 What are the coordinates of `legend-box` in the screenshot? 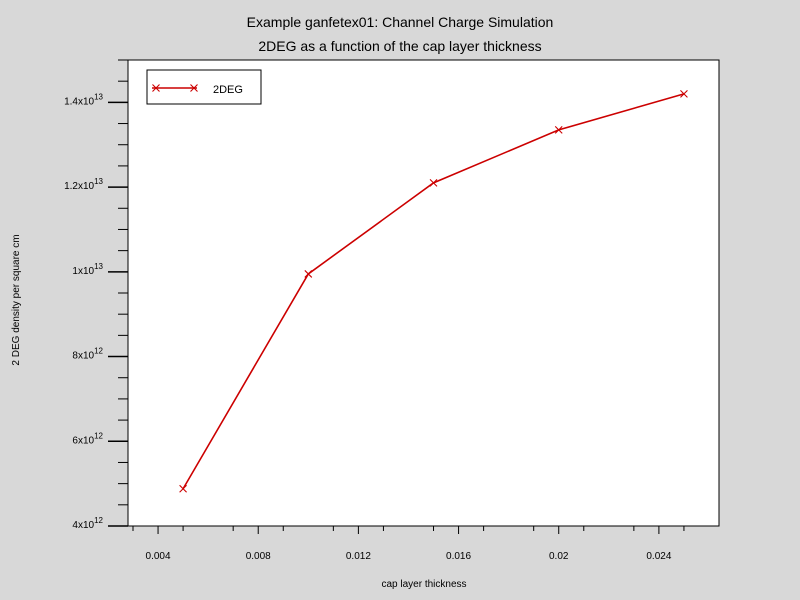 It's located at (204, 87).